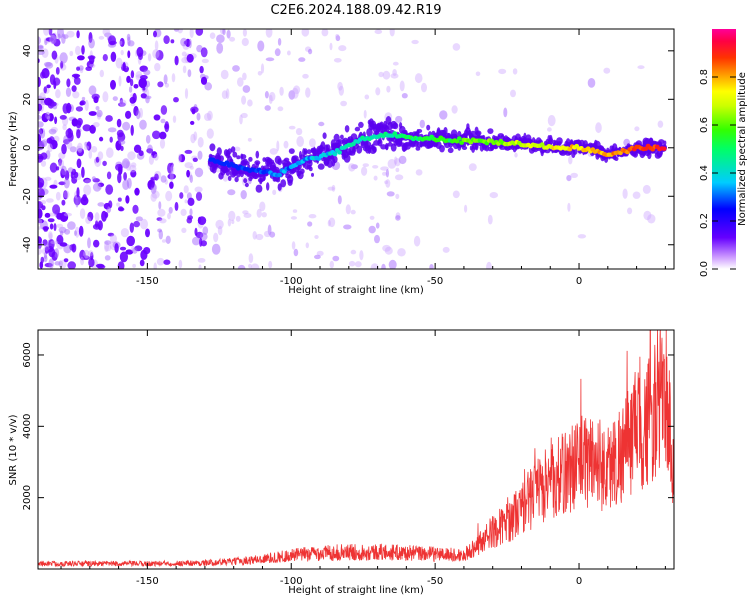  I want to click on snr-xtick-label: -100, so click(291, 581).